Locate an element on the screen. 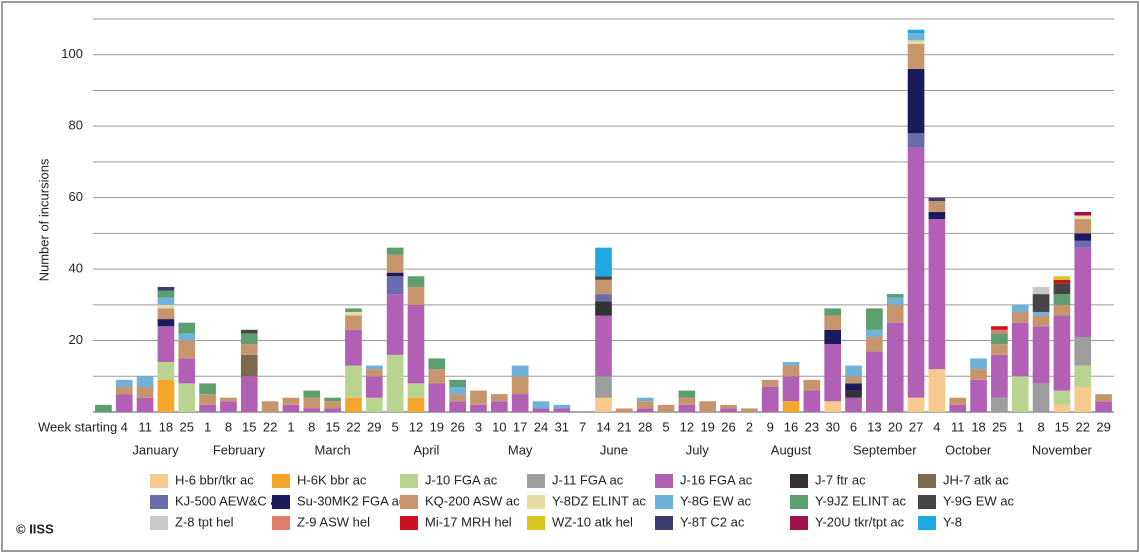  month-label: September is located at coordinates (885, 449).